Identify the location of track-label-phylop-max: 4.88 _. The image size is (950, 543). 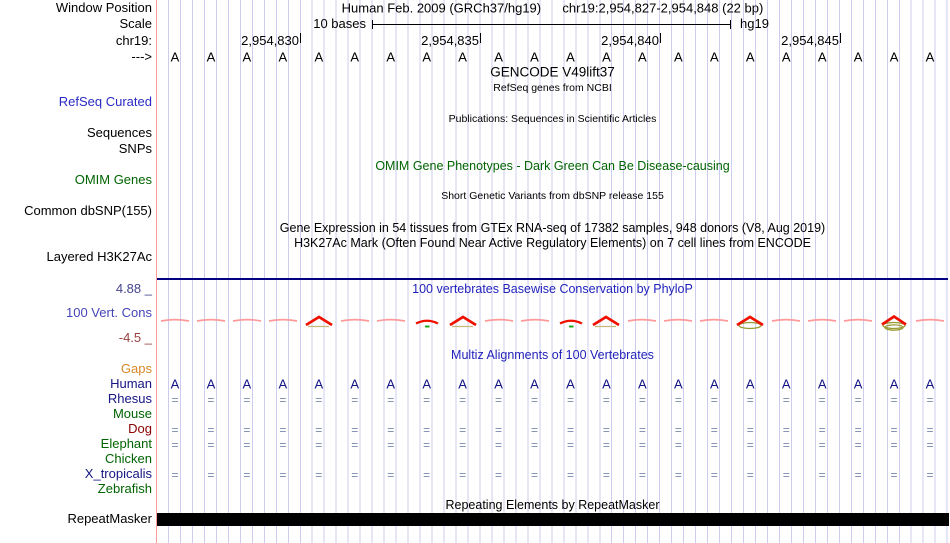
(133, 289).